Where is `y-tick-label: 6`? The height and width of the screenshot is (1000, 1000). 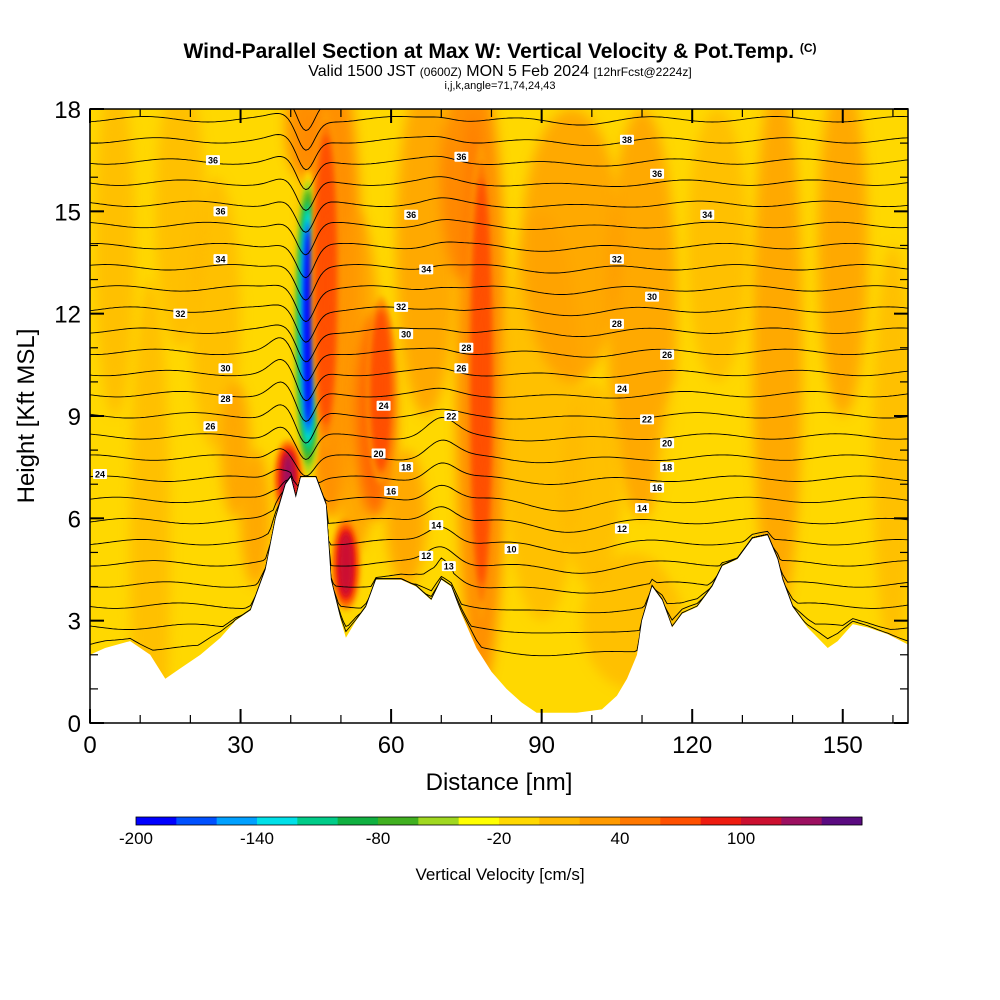
y-tick-label: 6 is located at coordinates (74, 519).